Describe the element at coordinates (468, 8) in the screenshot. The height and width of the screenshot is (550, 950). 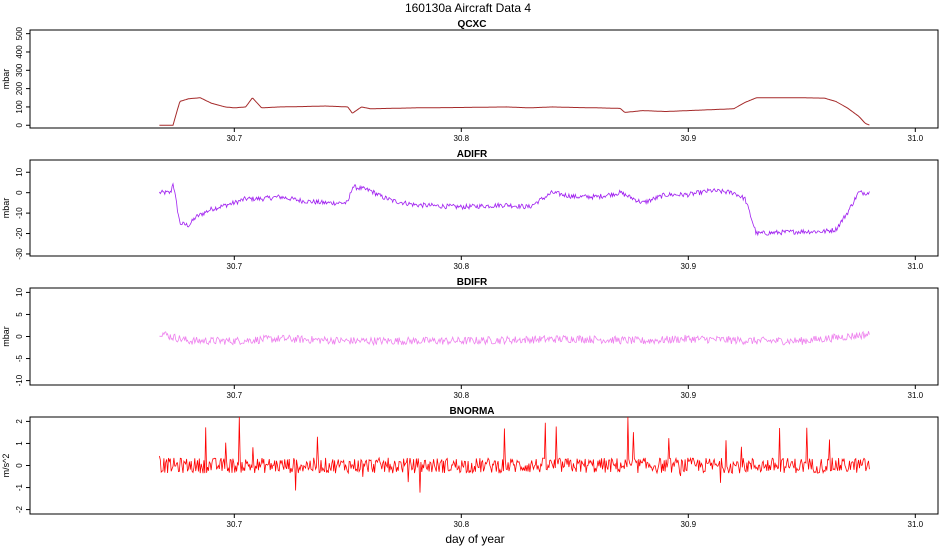
I see `figure-title: 160130a Aircraft Data 4` at that location.